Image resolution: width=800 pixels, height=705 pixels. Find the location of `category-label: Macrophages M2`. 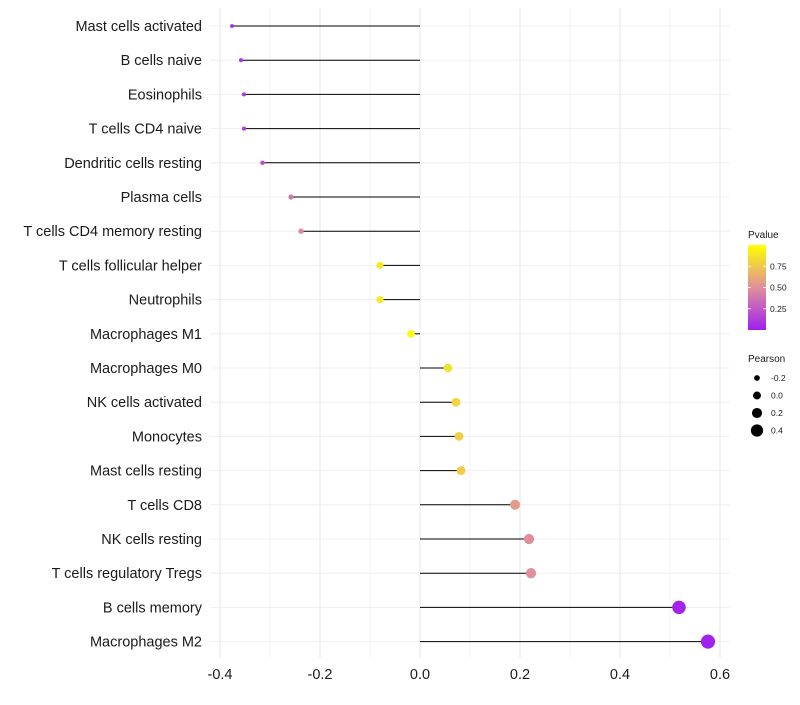

category-label: Macrophages M2 is located at coordinates (146, 643).